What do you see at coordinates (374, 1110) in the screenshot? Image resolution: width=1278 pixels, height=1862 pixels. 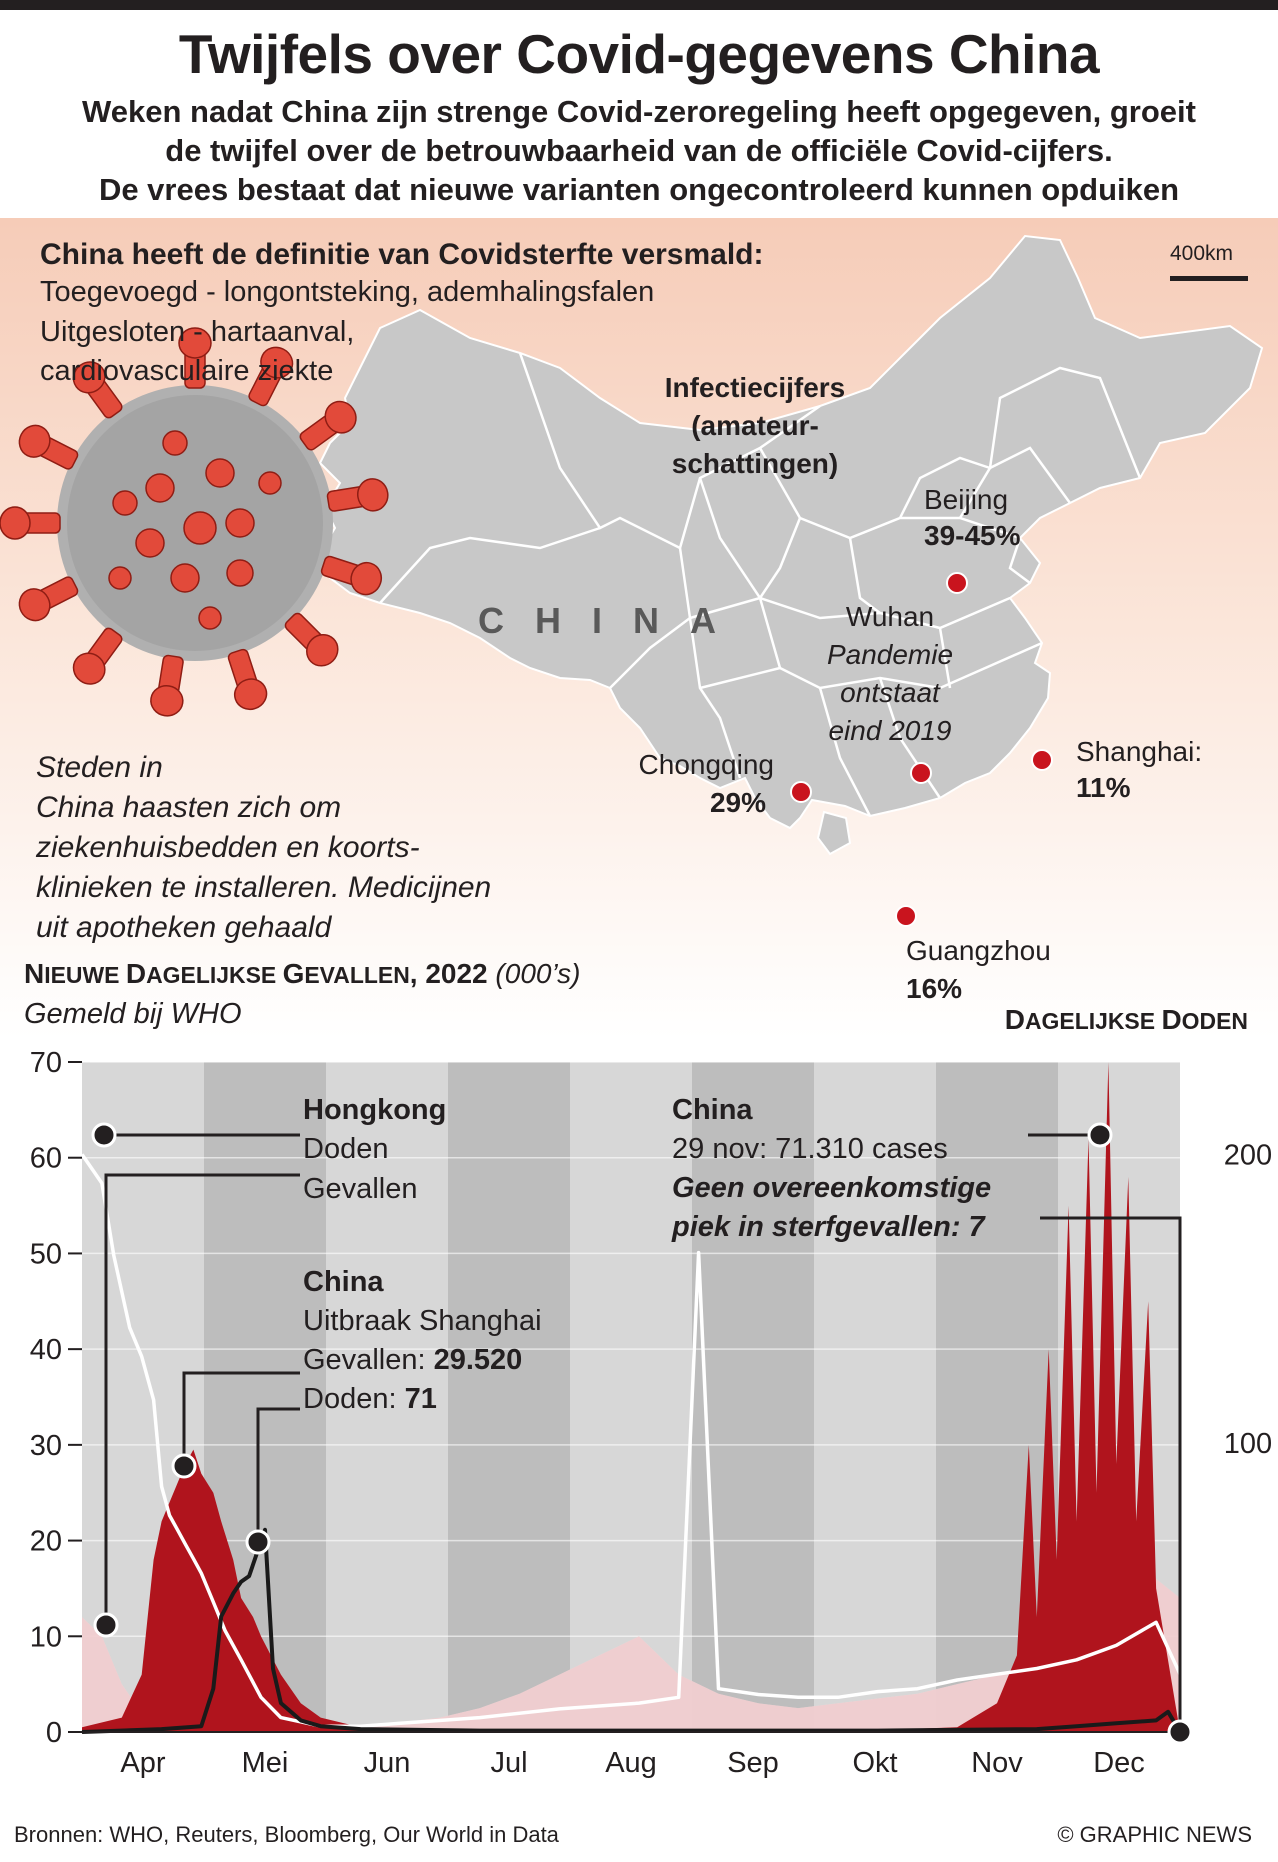 I see `hk-heading: Hongkong` at bounding box center [374, 1110].